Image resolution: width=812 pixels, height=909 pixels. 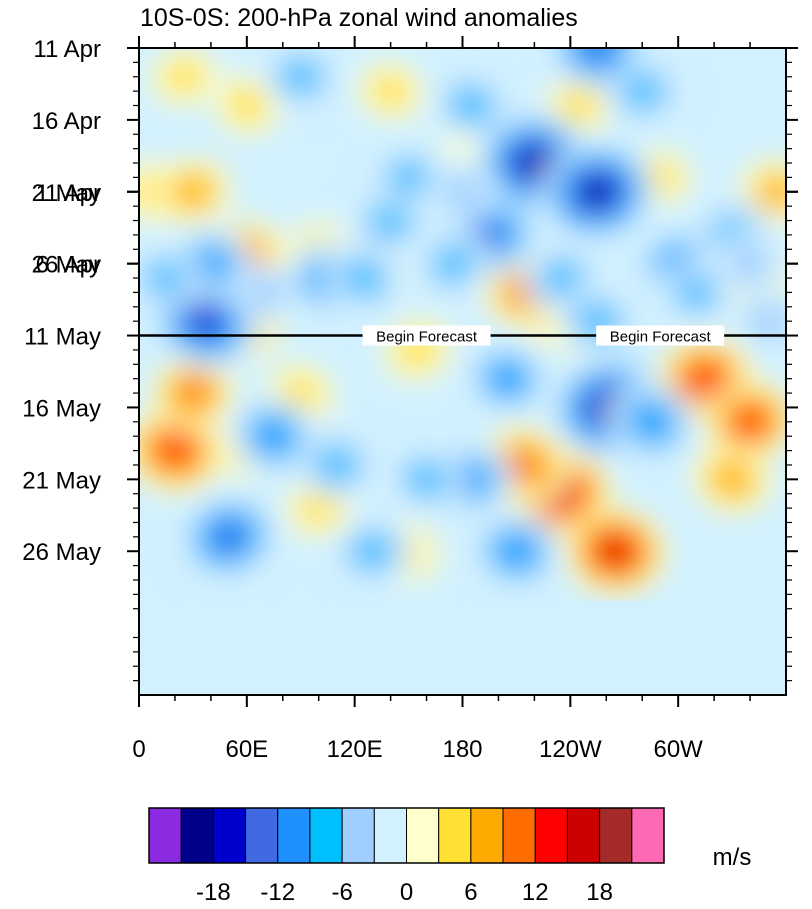 I want to click on chart-title: 10S-0S: 200-hPa zonal wind anomalies, so click(x=359, y=18).